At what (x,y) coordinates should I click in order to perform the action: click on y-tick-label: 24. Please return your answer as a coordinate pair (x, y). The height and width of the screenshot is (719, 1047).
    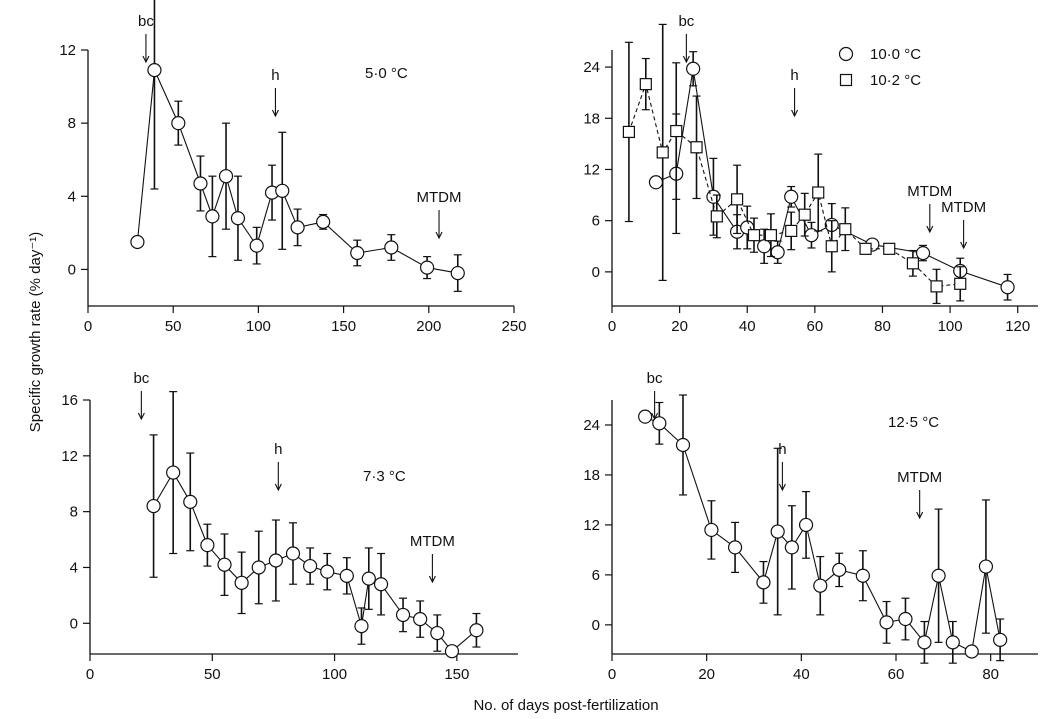
    Looking at the image, I should click on (591, 67).